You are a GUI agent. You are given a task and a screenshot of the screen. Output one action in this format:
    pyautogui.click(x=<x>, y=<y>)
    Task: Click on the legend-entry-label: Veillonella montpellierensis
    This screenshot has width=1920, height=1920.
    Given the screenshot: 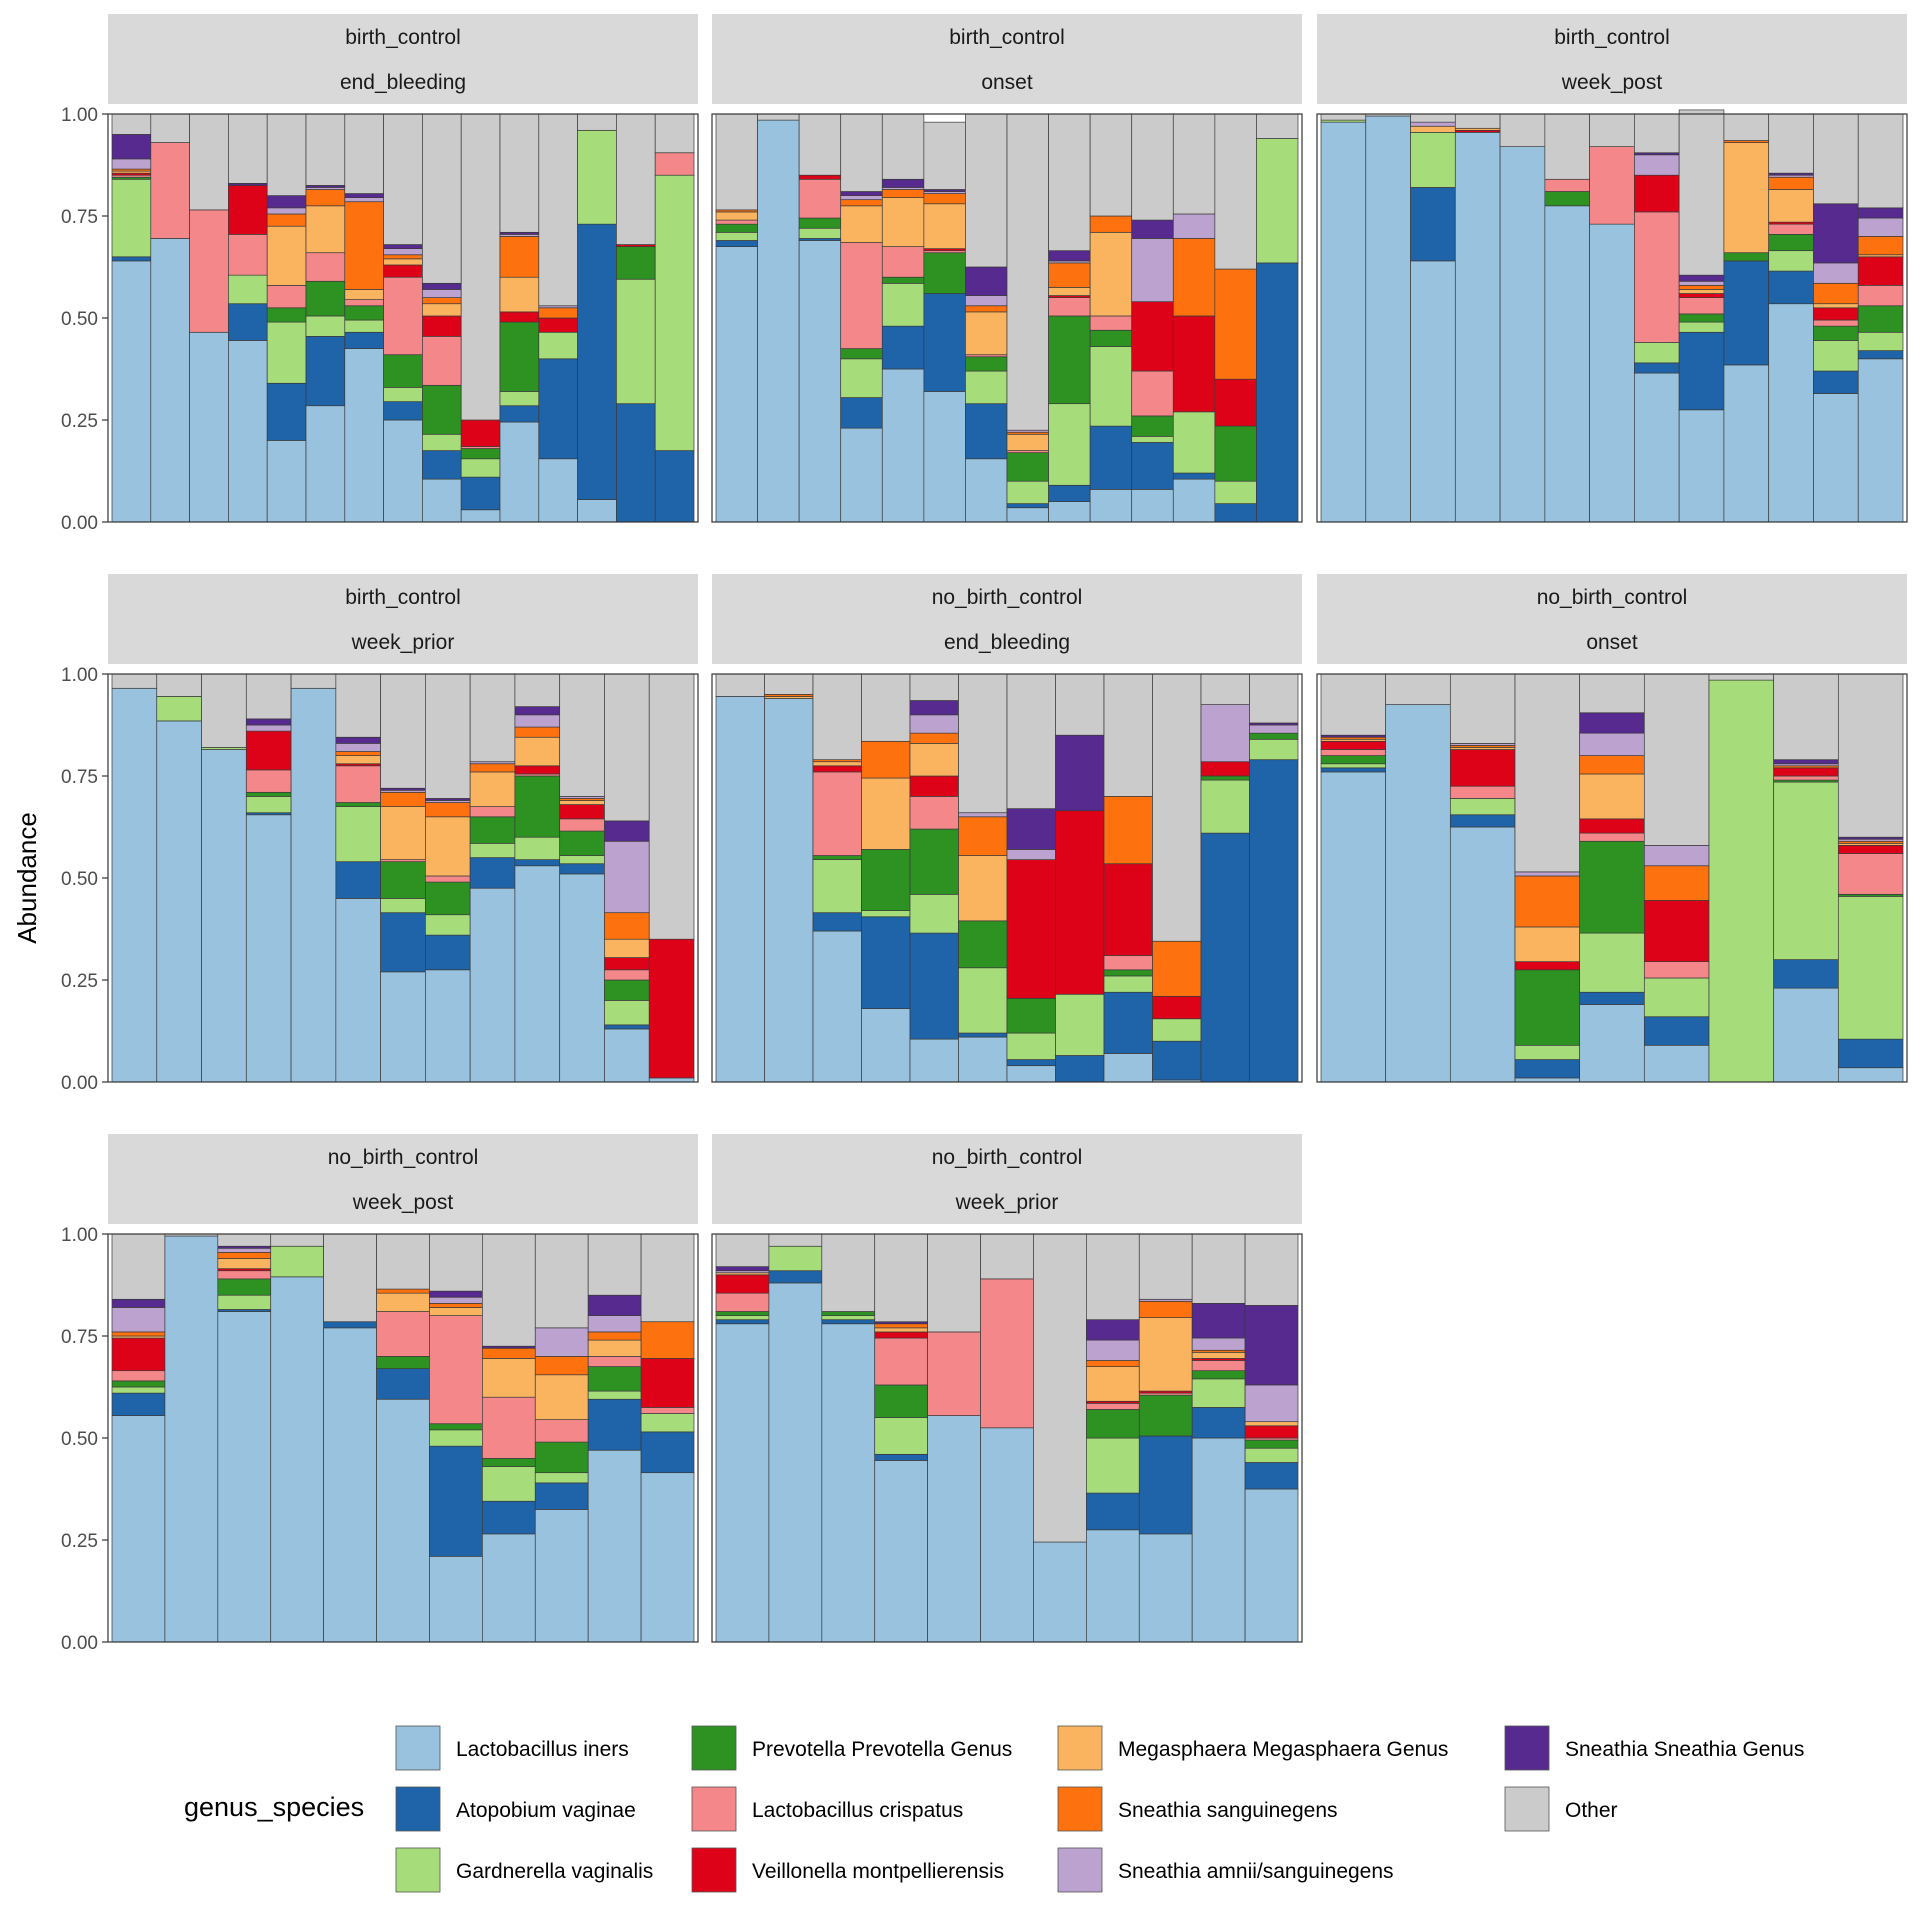 What is the action you would take?
    pyautogui.click(x=878, y=1871)
    